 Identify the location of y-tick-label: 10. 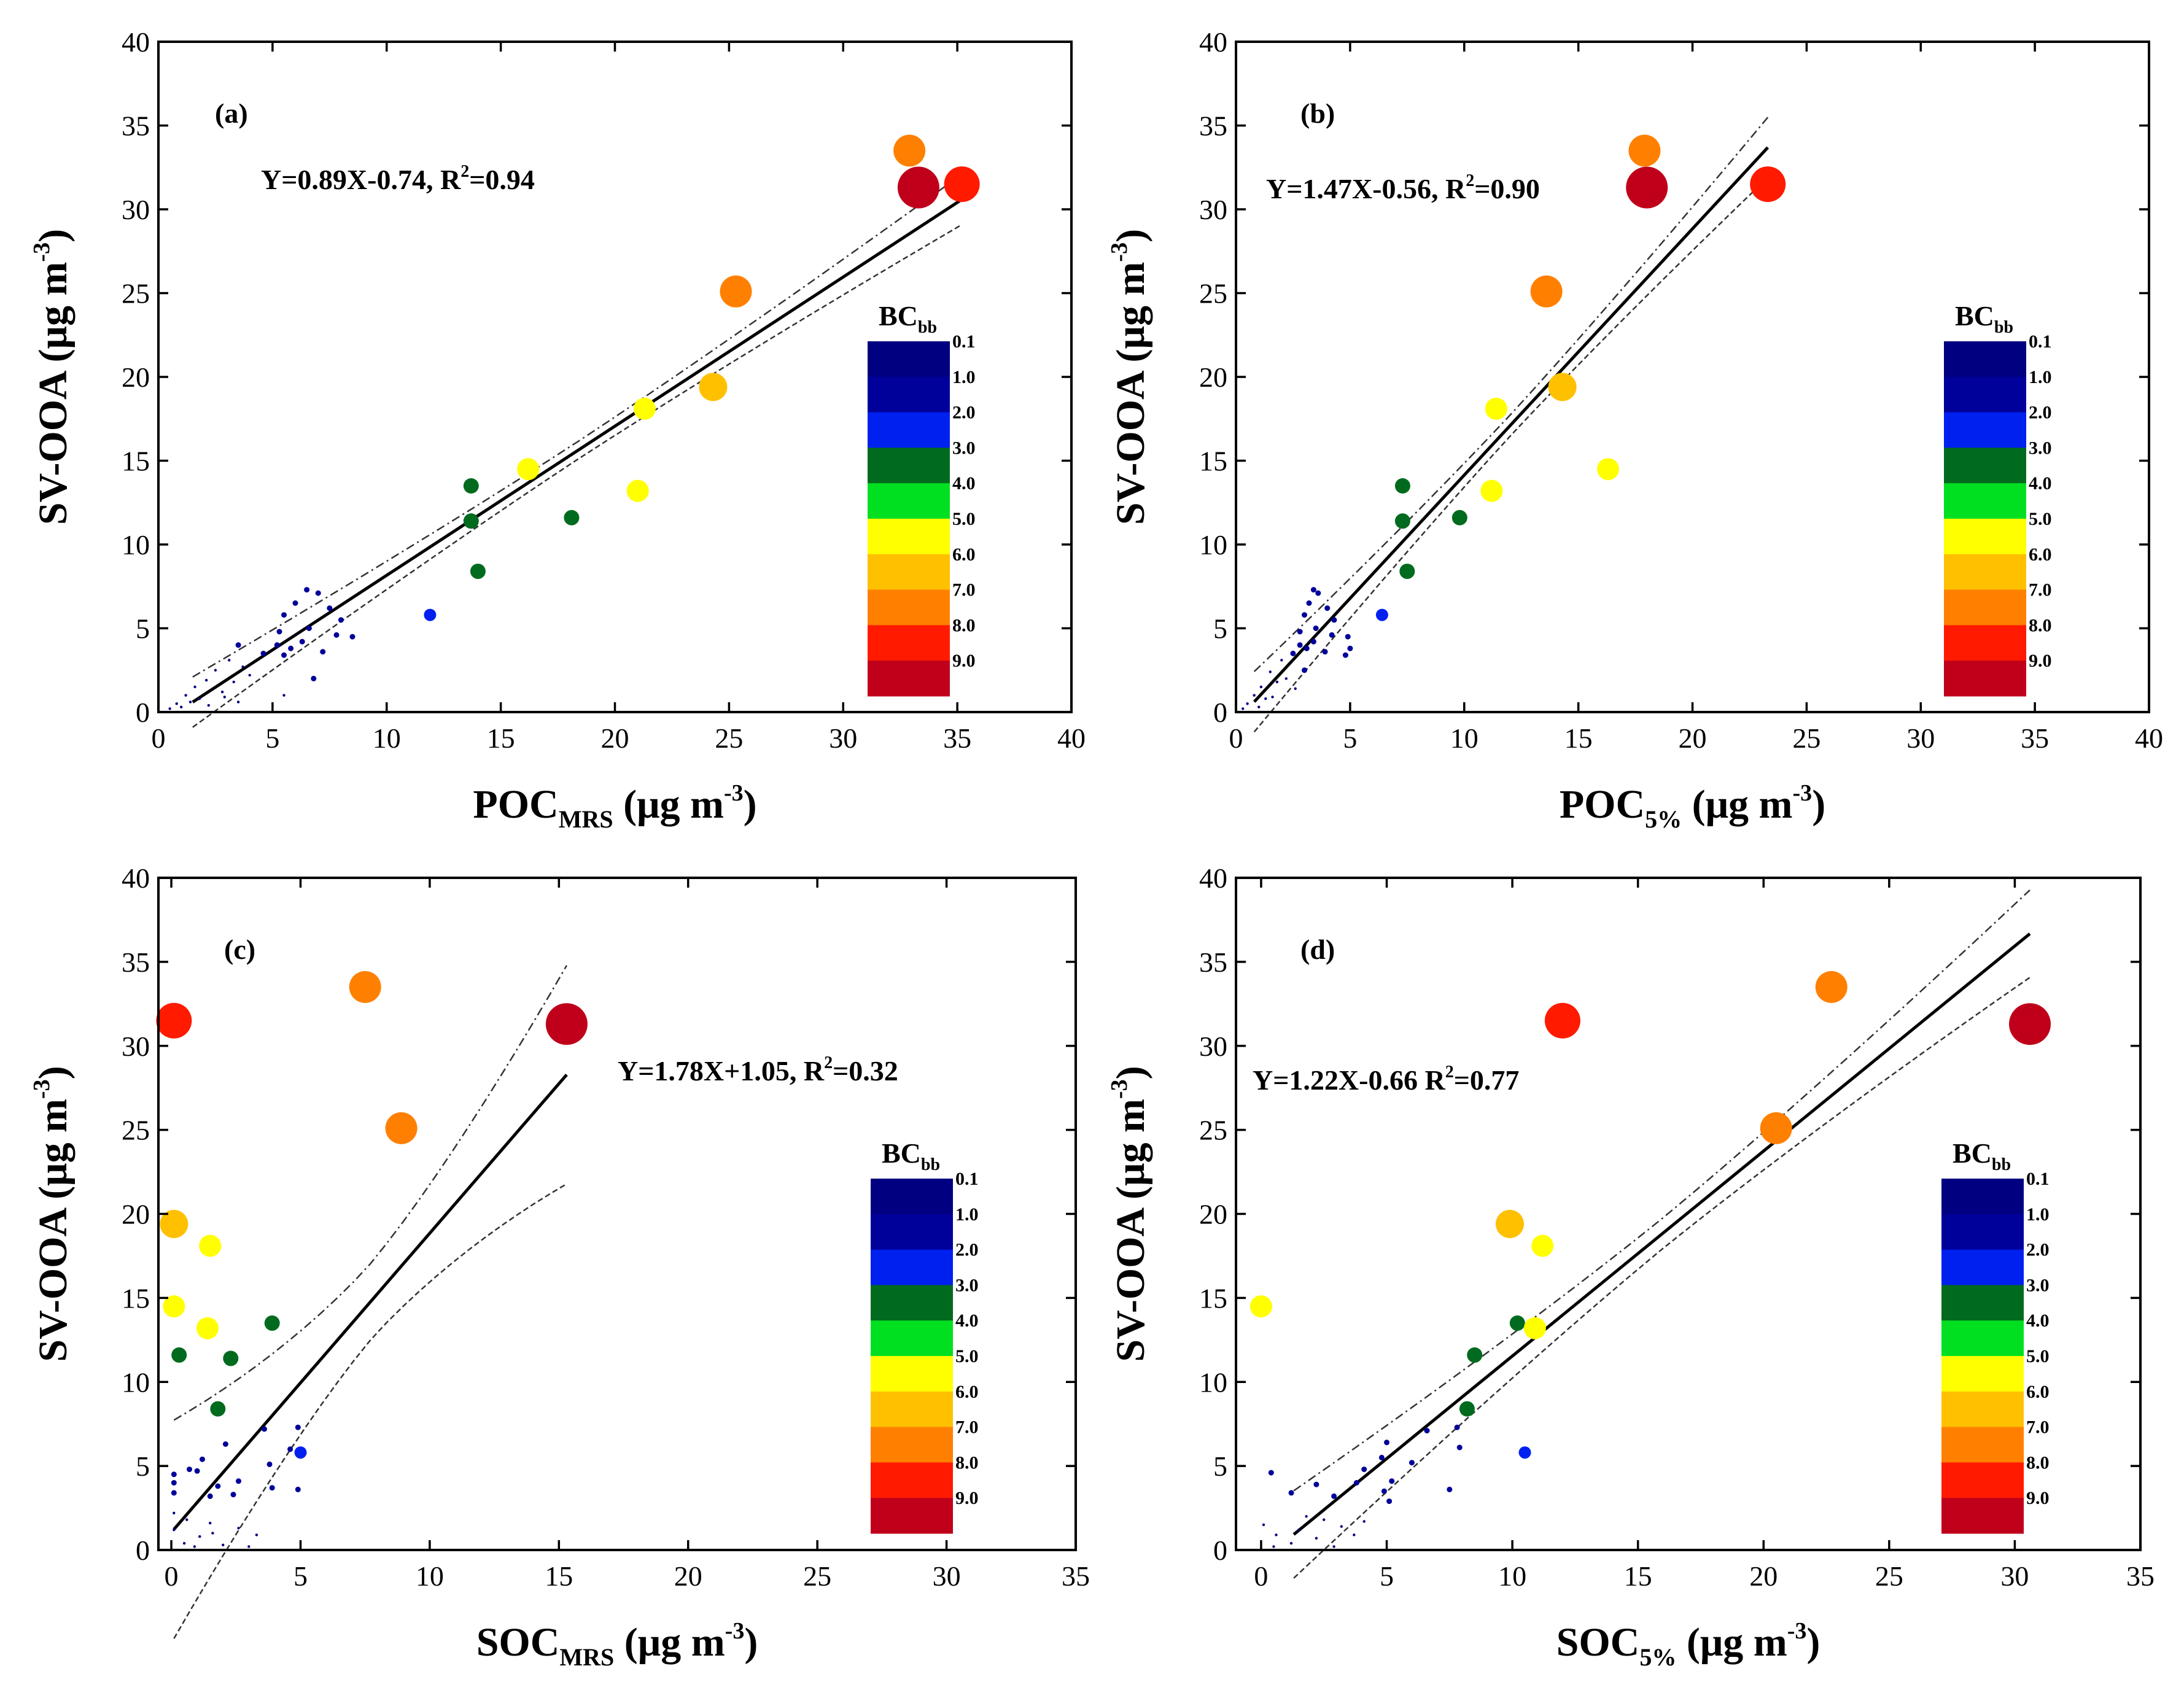
(136, 544).